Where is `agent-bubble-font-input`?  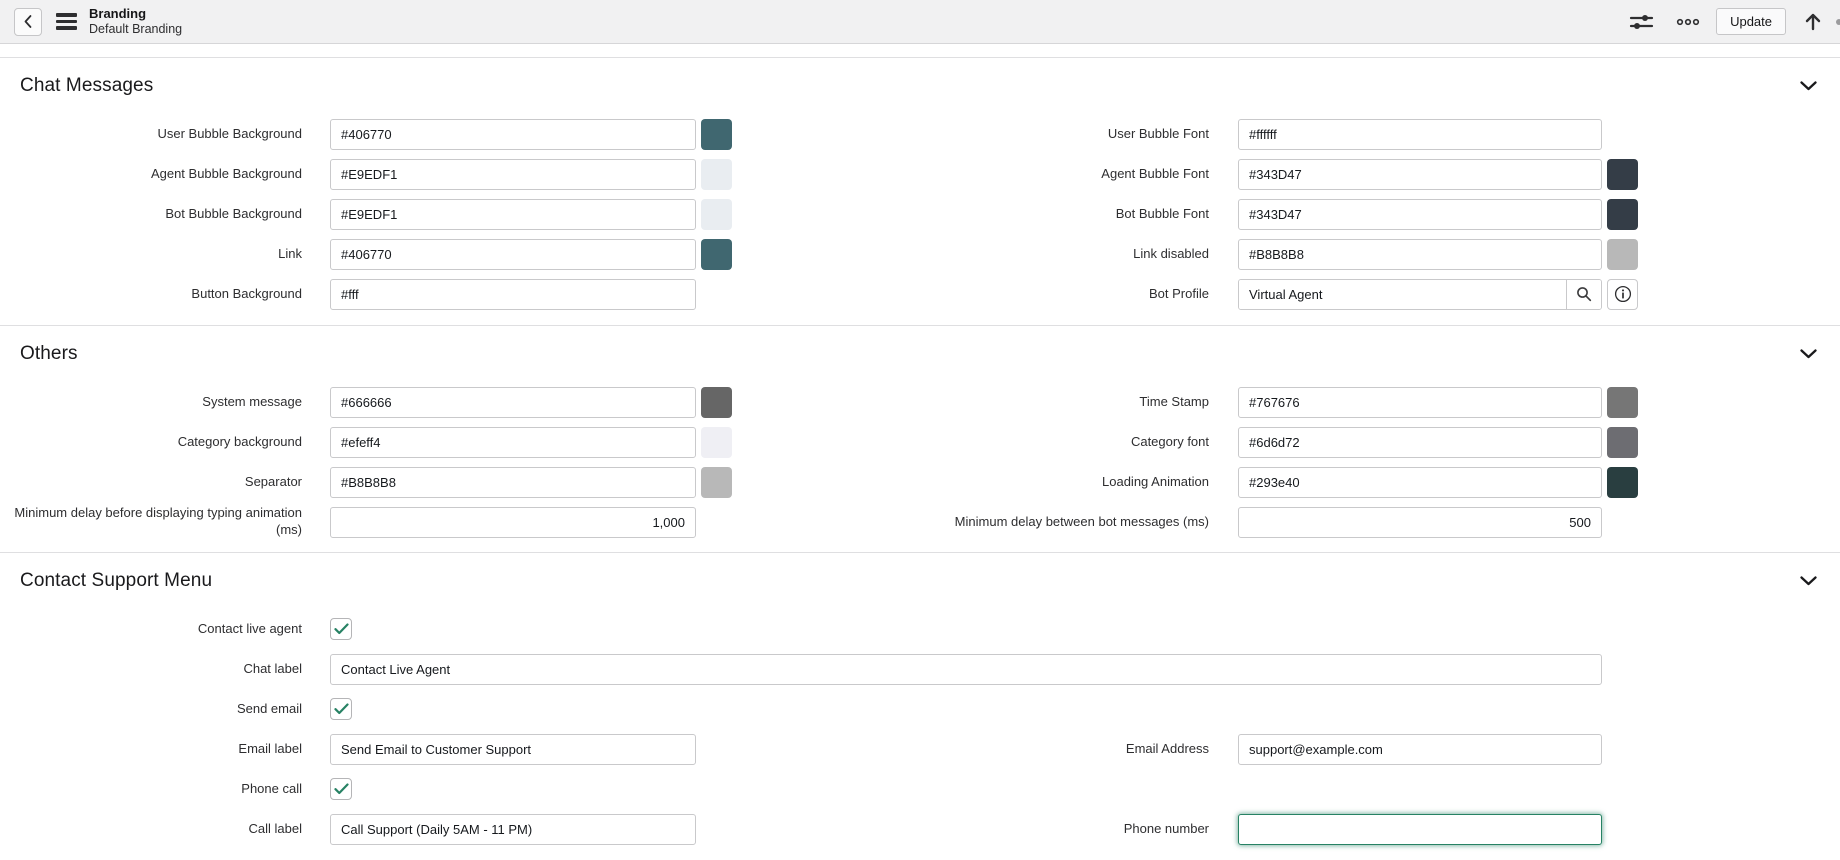
agent-bubble-font-input is located at coordinates (1420, 174).